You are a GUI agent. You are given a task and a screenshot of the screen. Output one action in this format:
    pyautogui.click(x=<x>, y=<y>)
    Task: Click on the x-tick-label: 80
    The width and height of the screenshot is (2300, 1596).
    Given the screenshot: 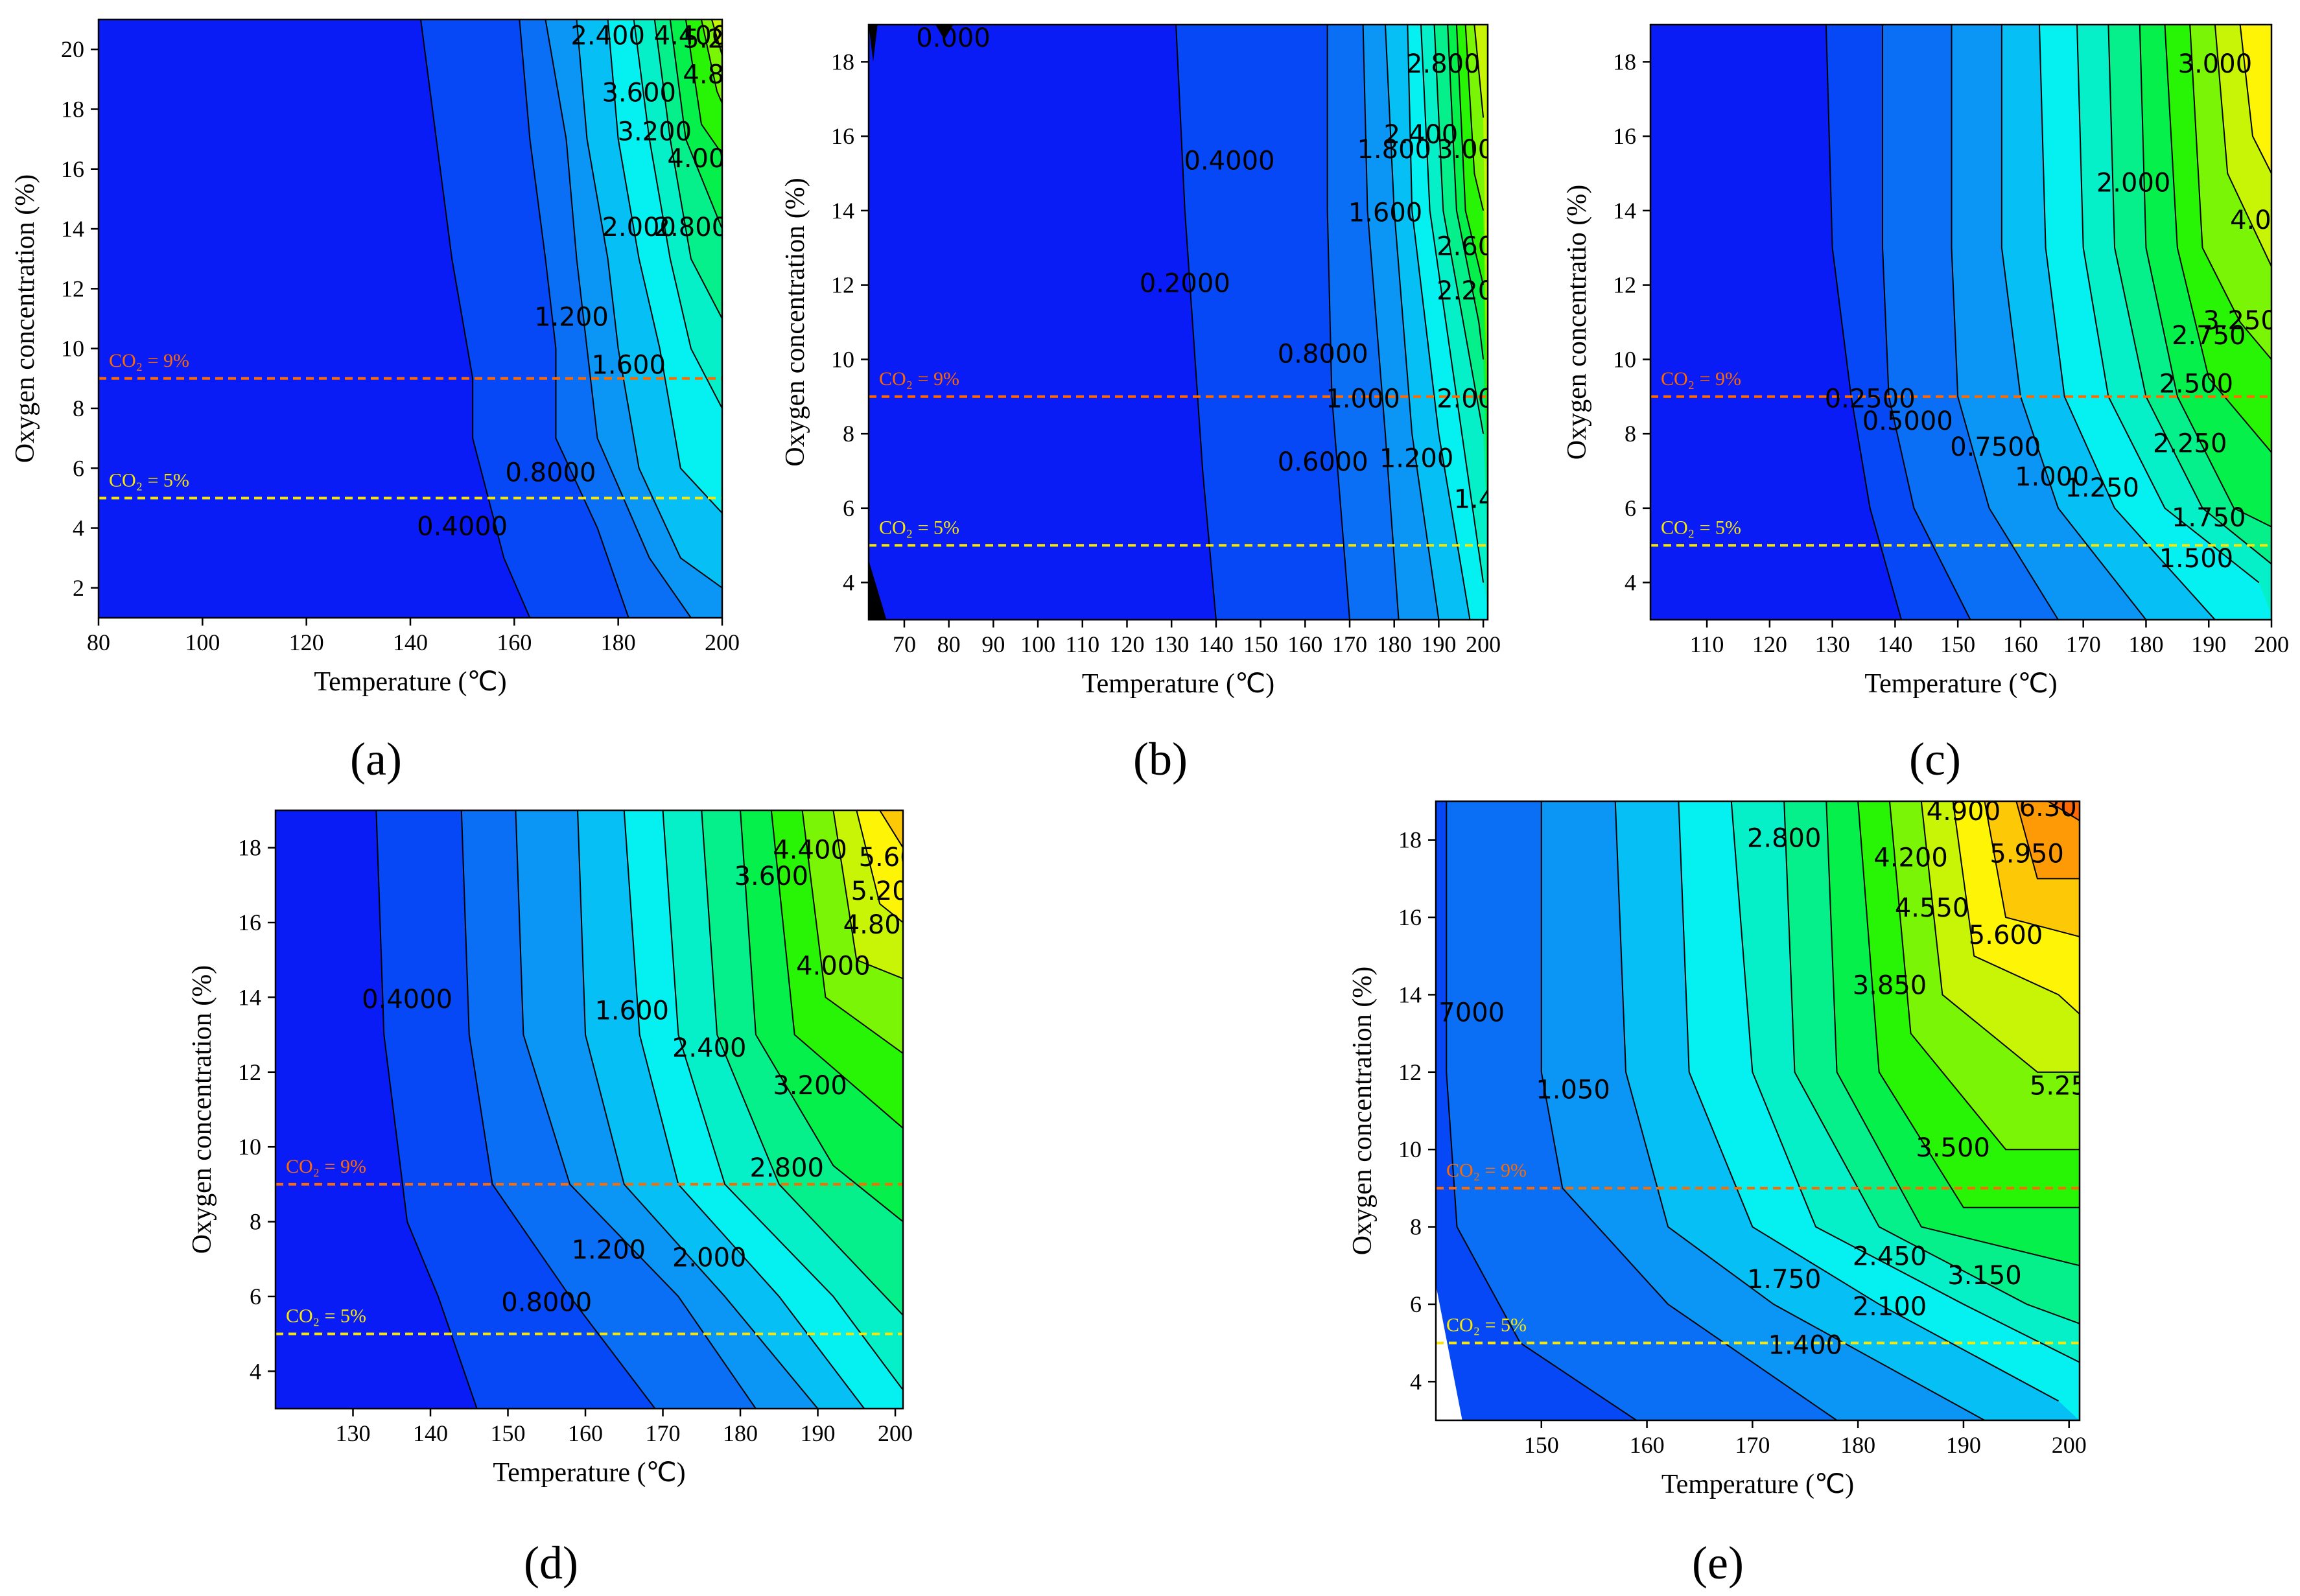 What is the action you would take?
    pyautogui.click(x=98, y=642)
    